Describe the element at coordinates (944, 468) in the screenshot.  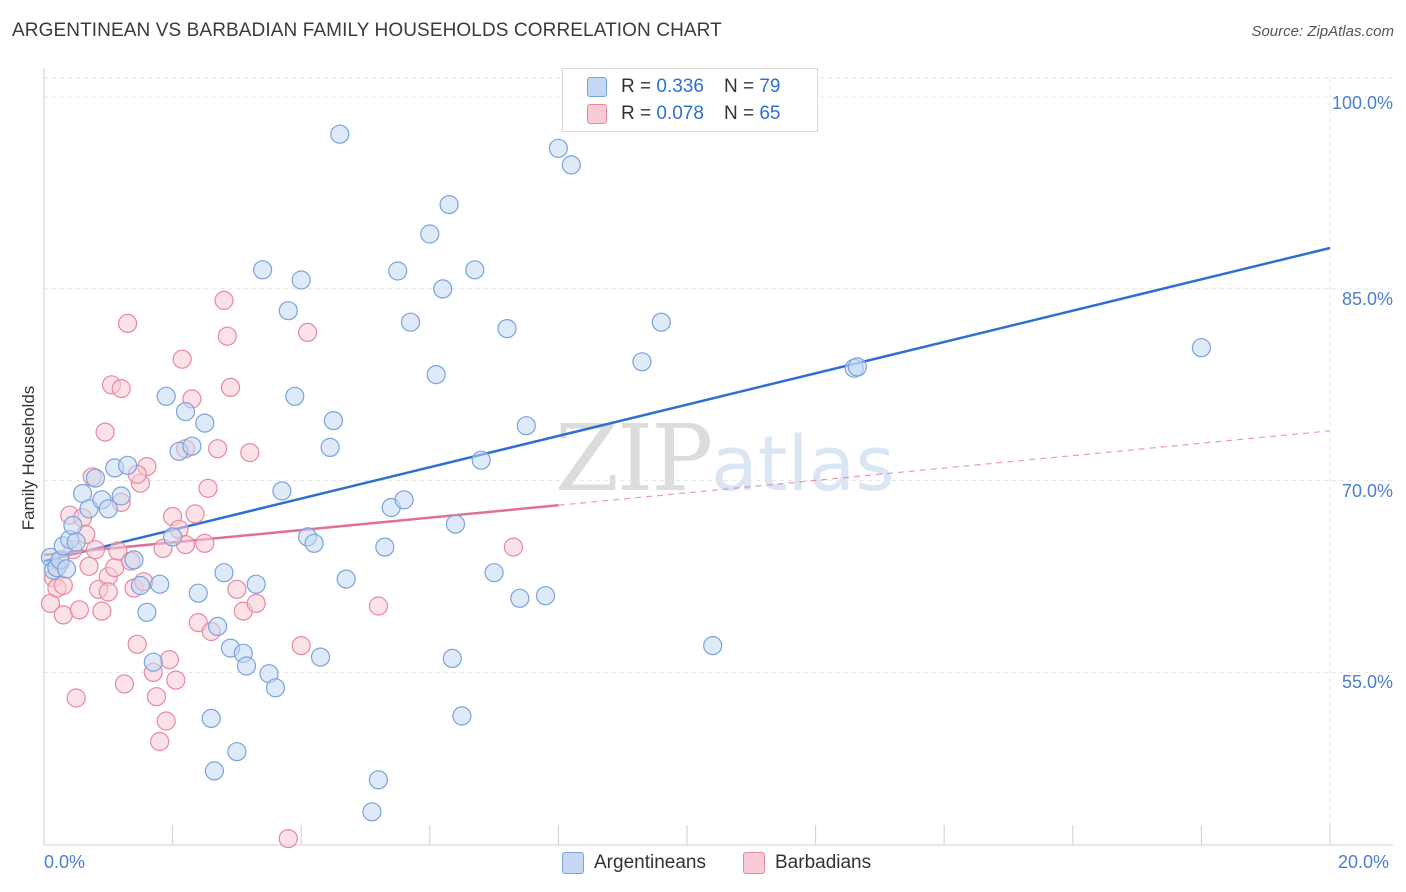
I see `barbadian-trend-line-dashed` at that location.